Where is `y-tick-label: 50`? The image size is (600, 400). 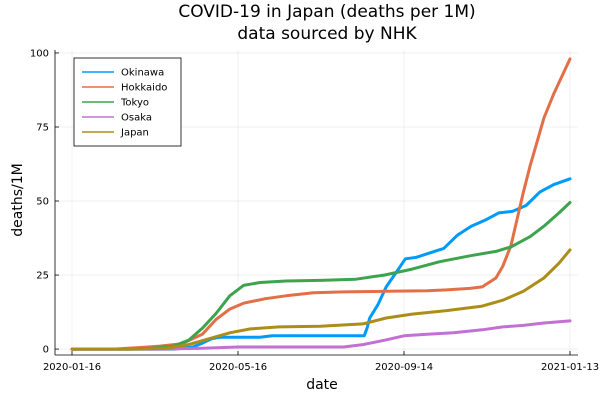 y-tick-label: 50 is located at coordinates (42, 202).